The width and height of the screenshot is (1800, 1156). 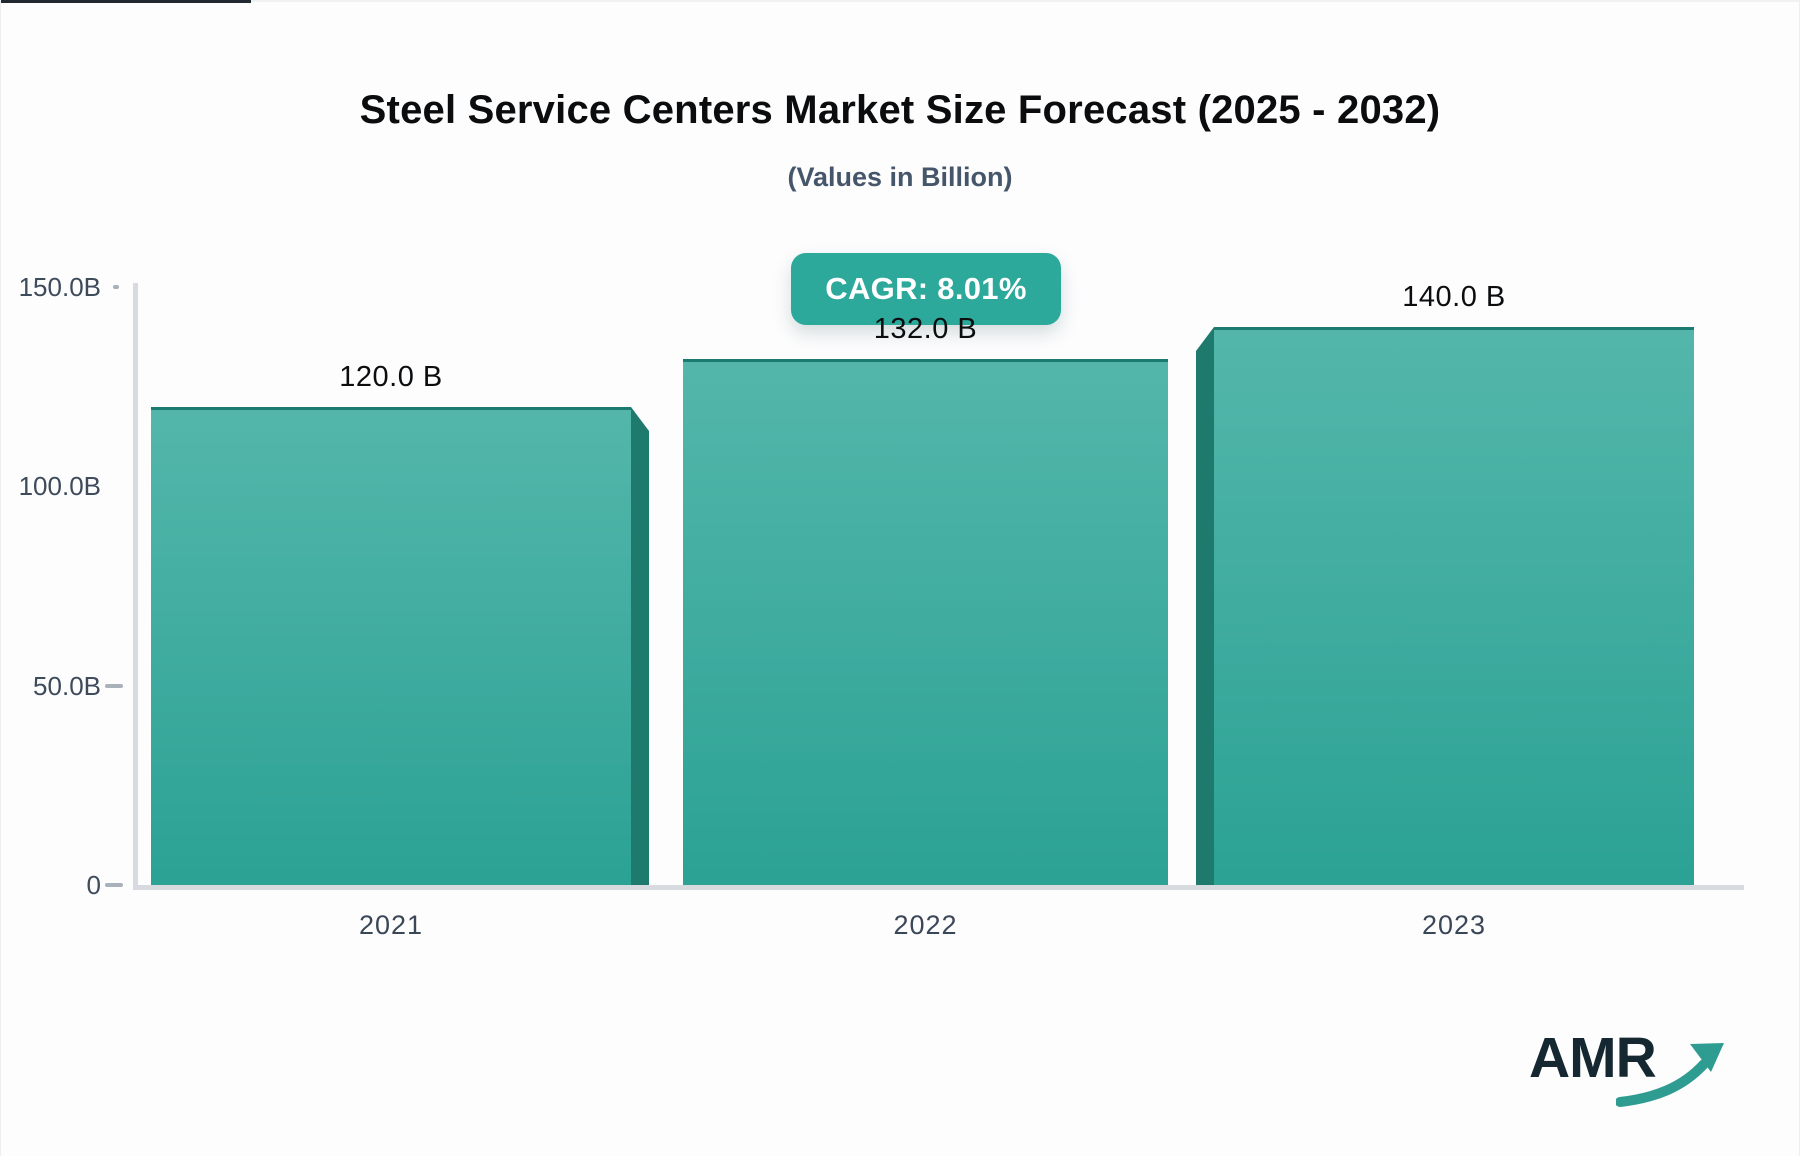 I want to click on bar-value-label: 140.0 B, so click(x=1454, y=297).